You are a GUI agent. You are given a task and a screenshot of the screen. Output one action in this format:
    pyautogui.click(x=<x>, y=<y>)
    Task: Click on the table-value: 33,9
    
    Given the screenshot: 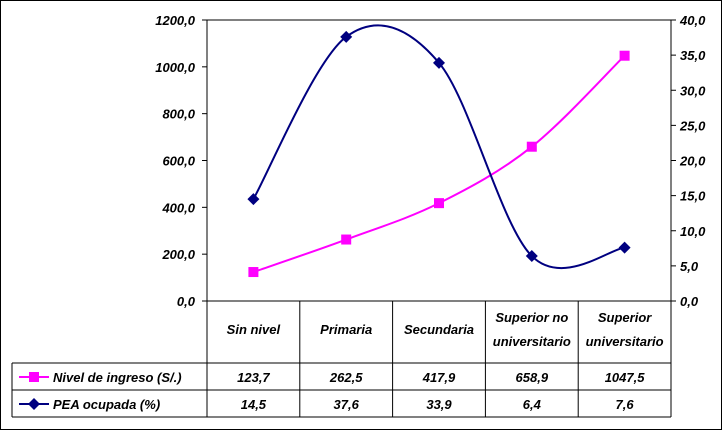 What is the action you would take?
    pyautogui.click(x=439, y=404)
    